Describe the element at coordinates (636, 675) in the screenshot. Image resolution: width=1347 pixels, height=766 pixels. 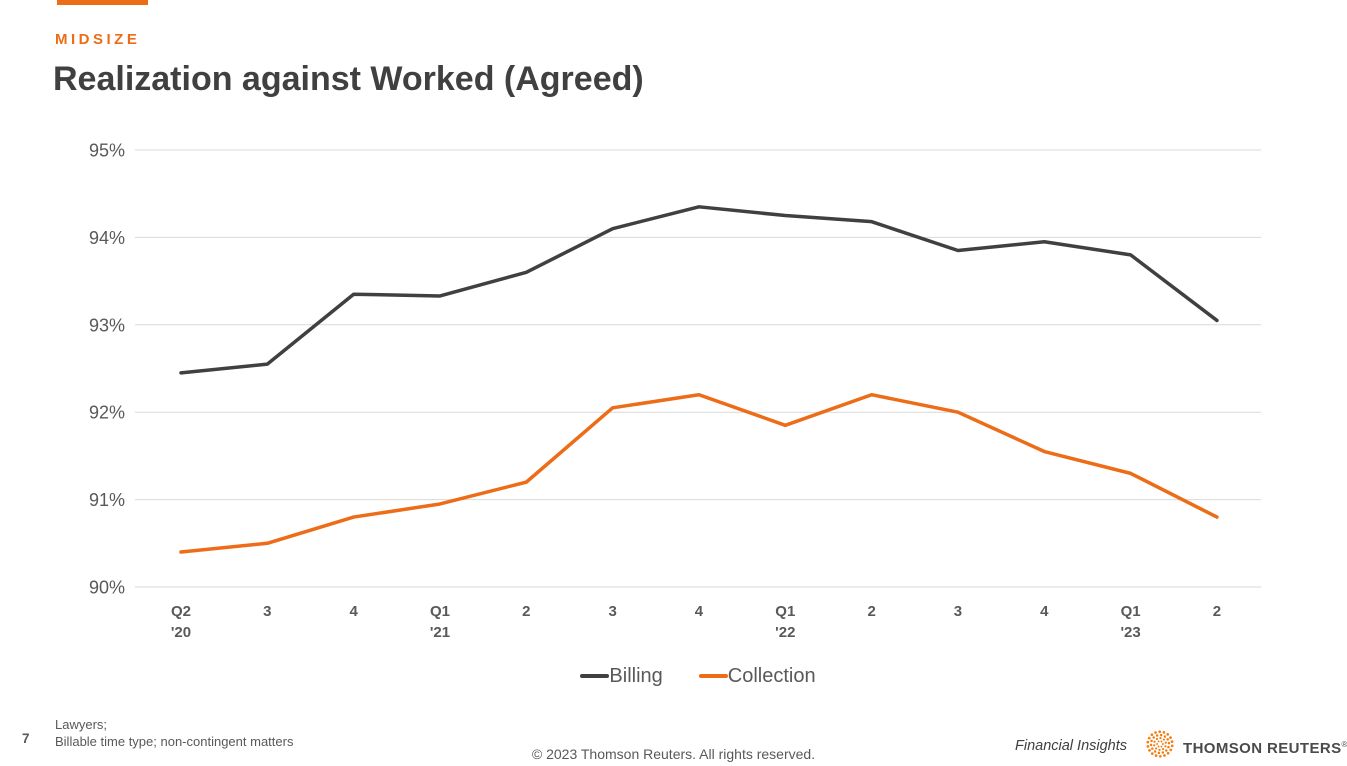
I see `legend-label-billing: Billing` at that location.